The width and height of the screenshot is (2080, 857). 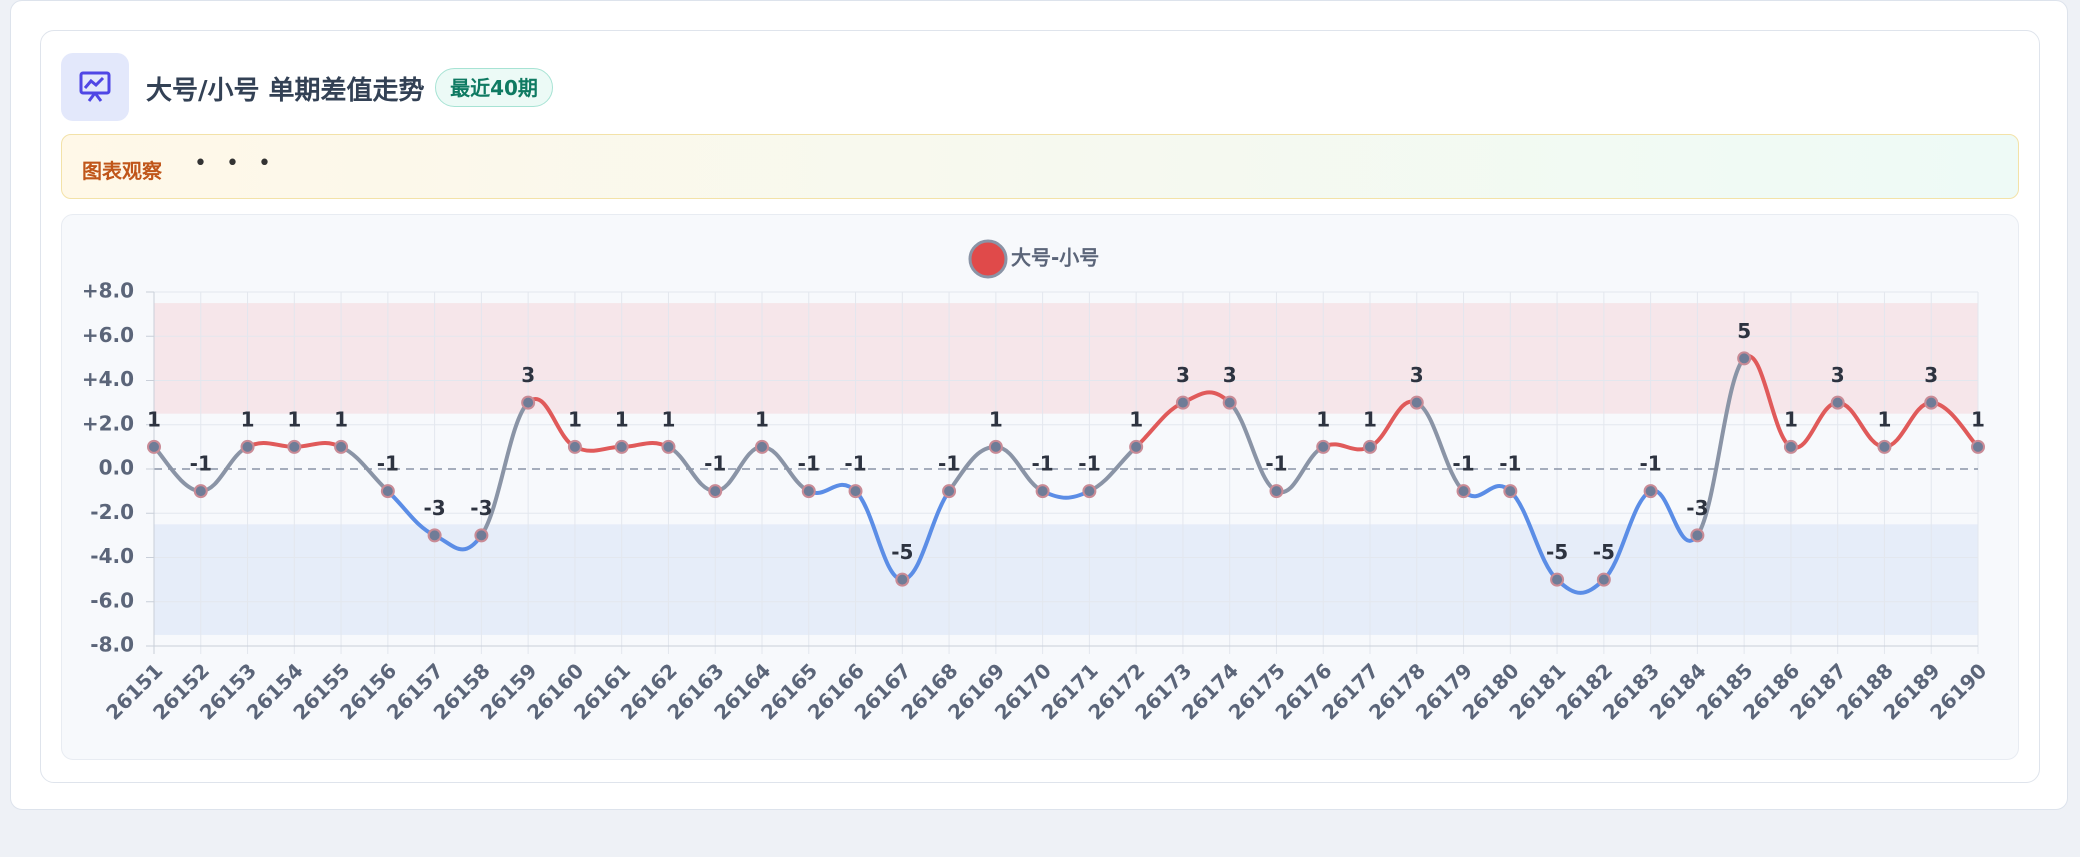 I want to click on legend-swatch, so click(x=988, y=259).